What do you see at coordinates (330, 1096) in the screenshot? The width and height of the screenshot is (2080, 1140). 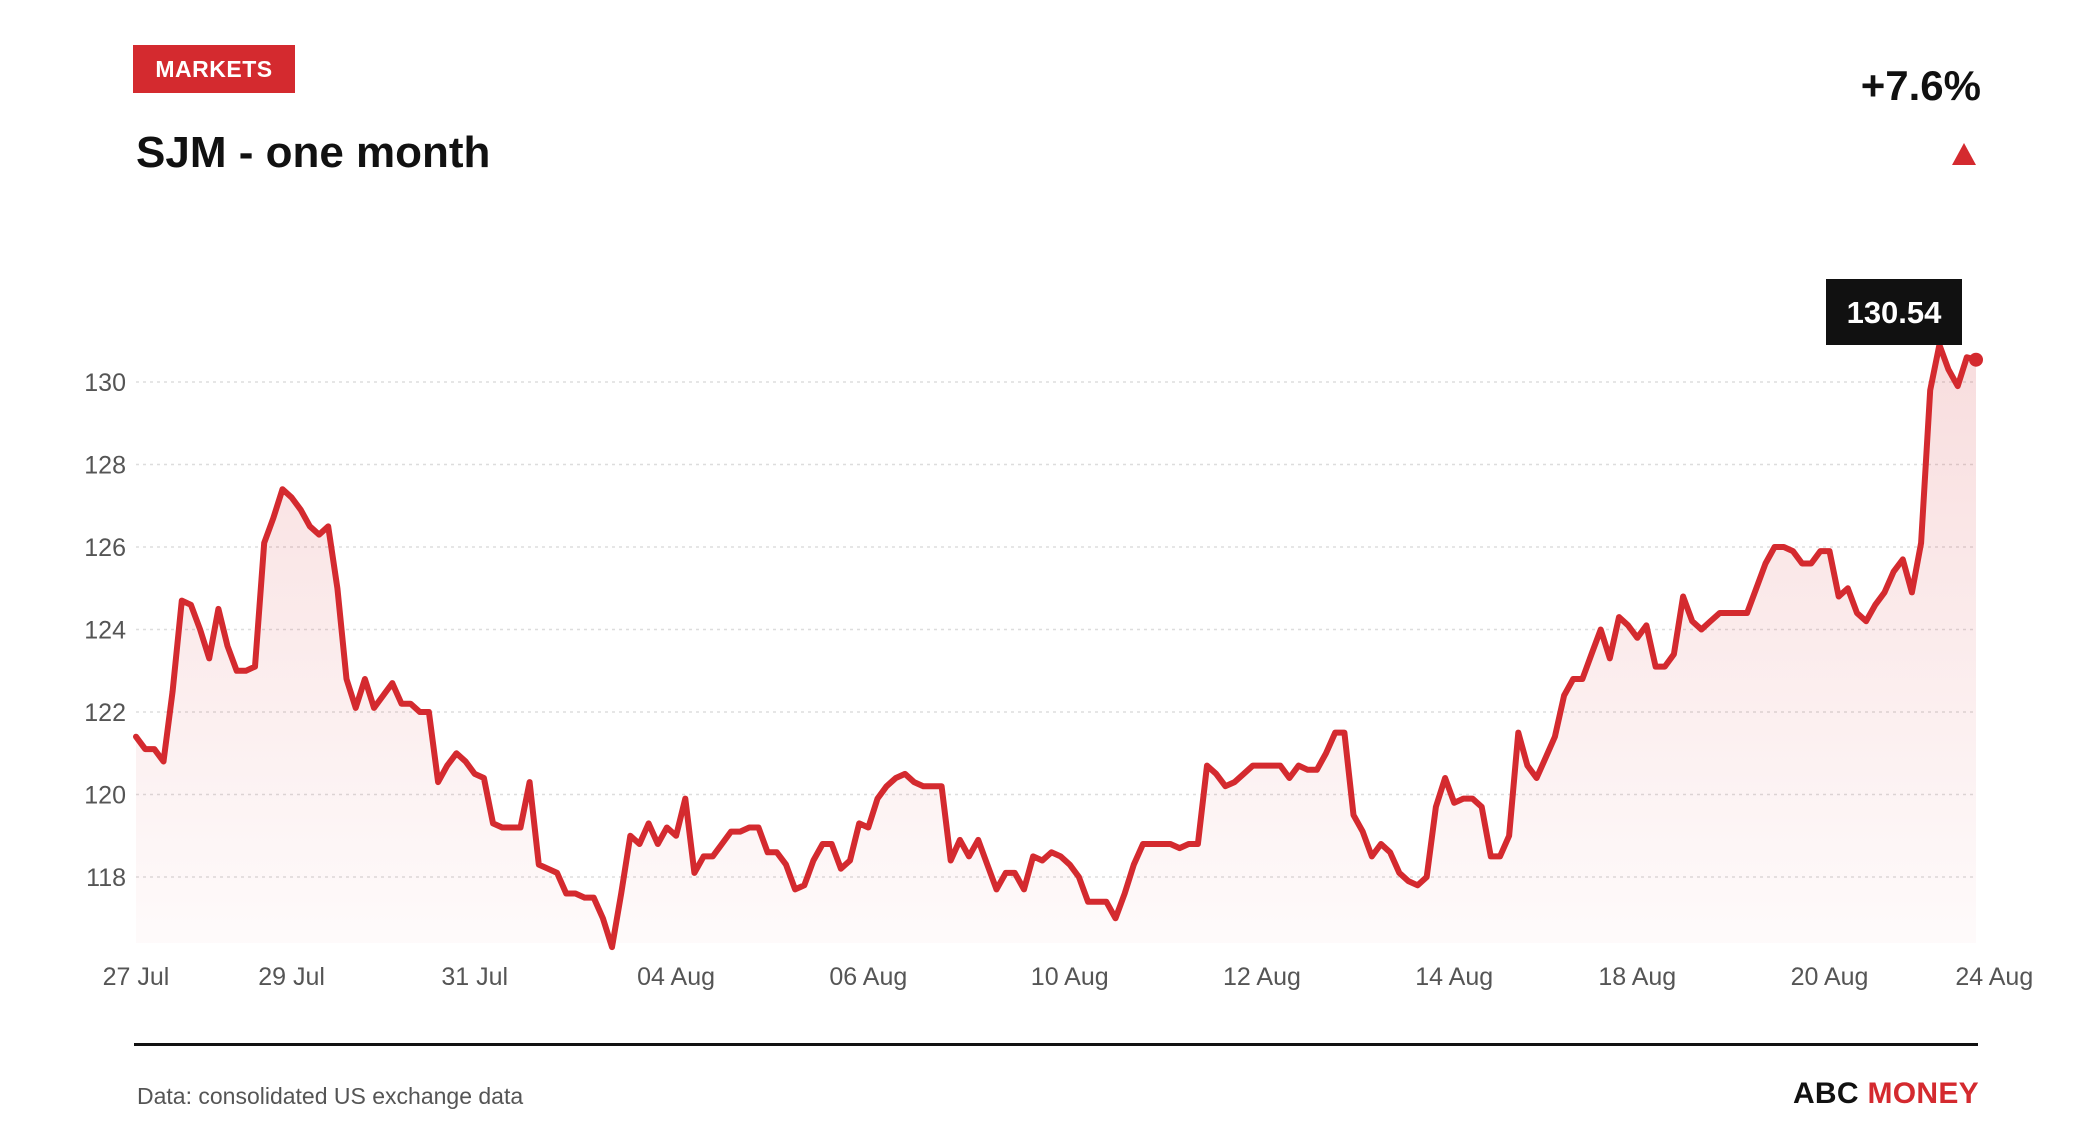 I see `data-source: Data: consolidated US exchange data` at bounding box center [330, 1096].